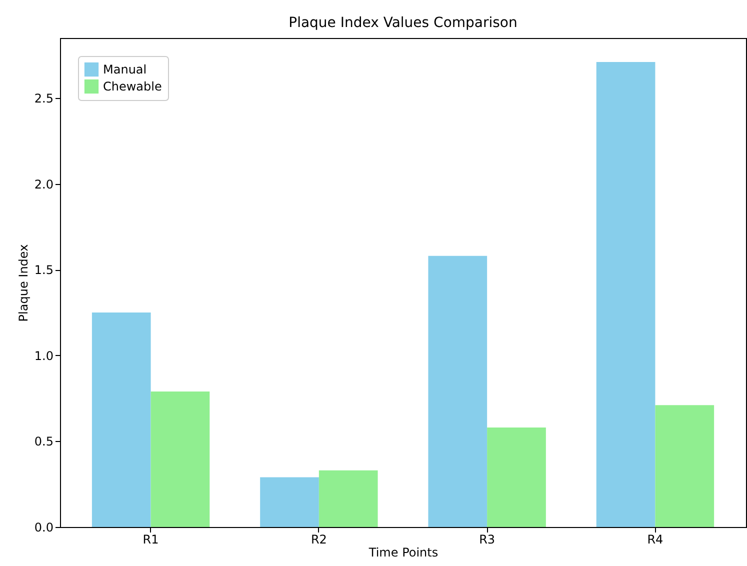 This screenshot has height=566, width=747. I want to click on x-tick-label: R2, so click(318, 539).